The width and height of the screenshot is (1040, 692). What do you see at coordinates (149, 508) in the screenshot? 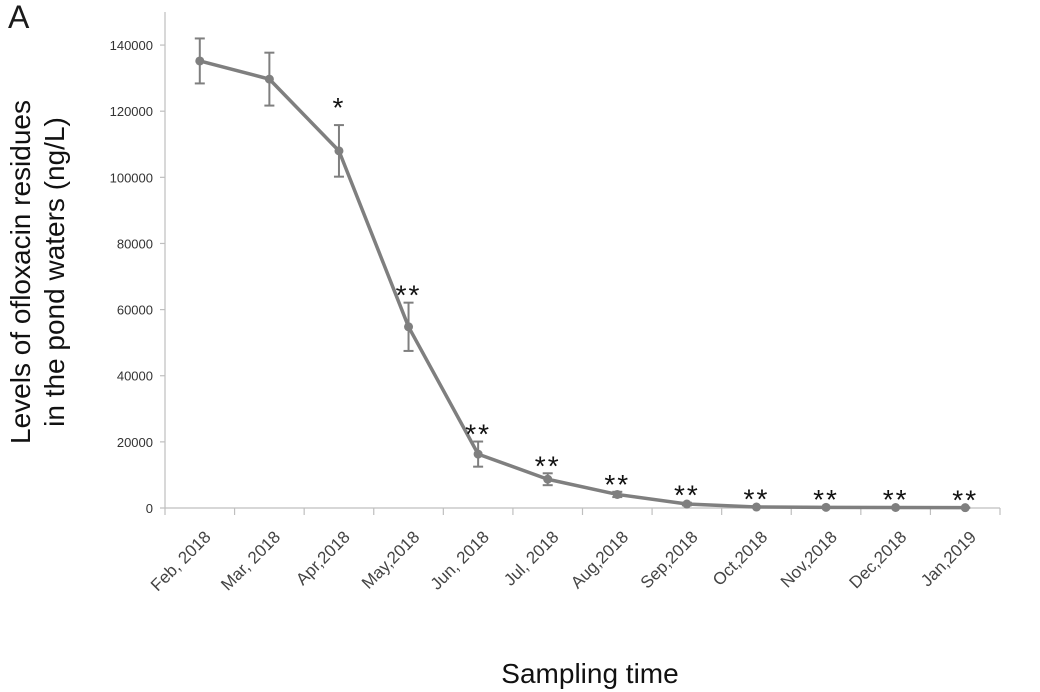
I see `y-tick-label: 0` at bounding box center [149, 508].